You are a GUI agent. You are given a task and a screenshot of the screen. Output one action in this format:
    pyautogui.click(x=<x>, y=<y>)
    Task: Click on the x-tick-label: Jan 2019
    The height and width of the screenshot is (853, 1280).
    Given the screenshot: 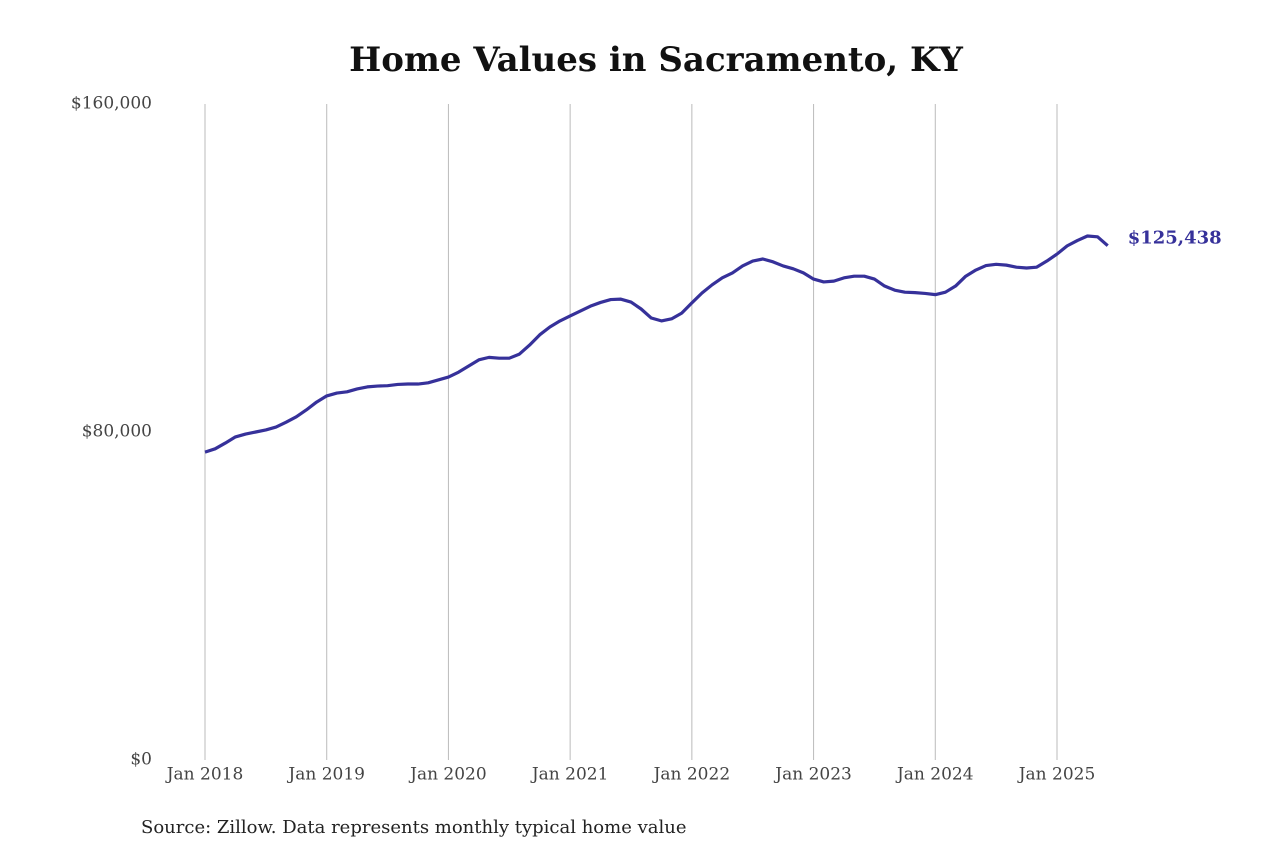 What is the action you would take?
    pyautogui.click(x=325, y=775)
    